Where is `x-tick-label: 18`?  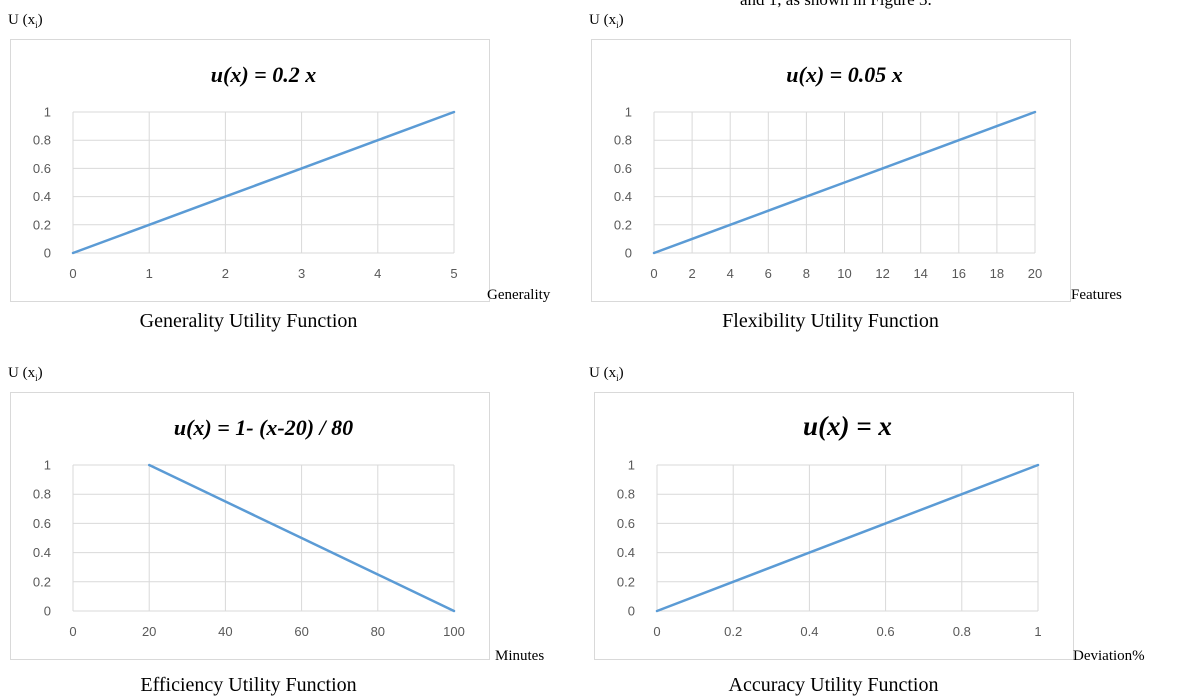
x-tick-label: 18 is located at coordinates (997, 273).